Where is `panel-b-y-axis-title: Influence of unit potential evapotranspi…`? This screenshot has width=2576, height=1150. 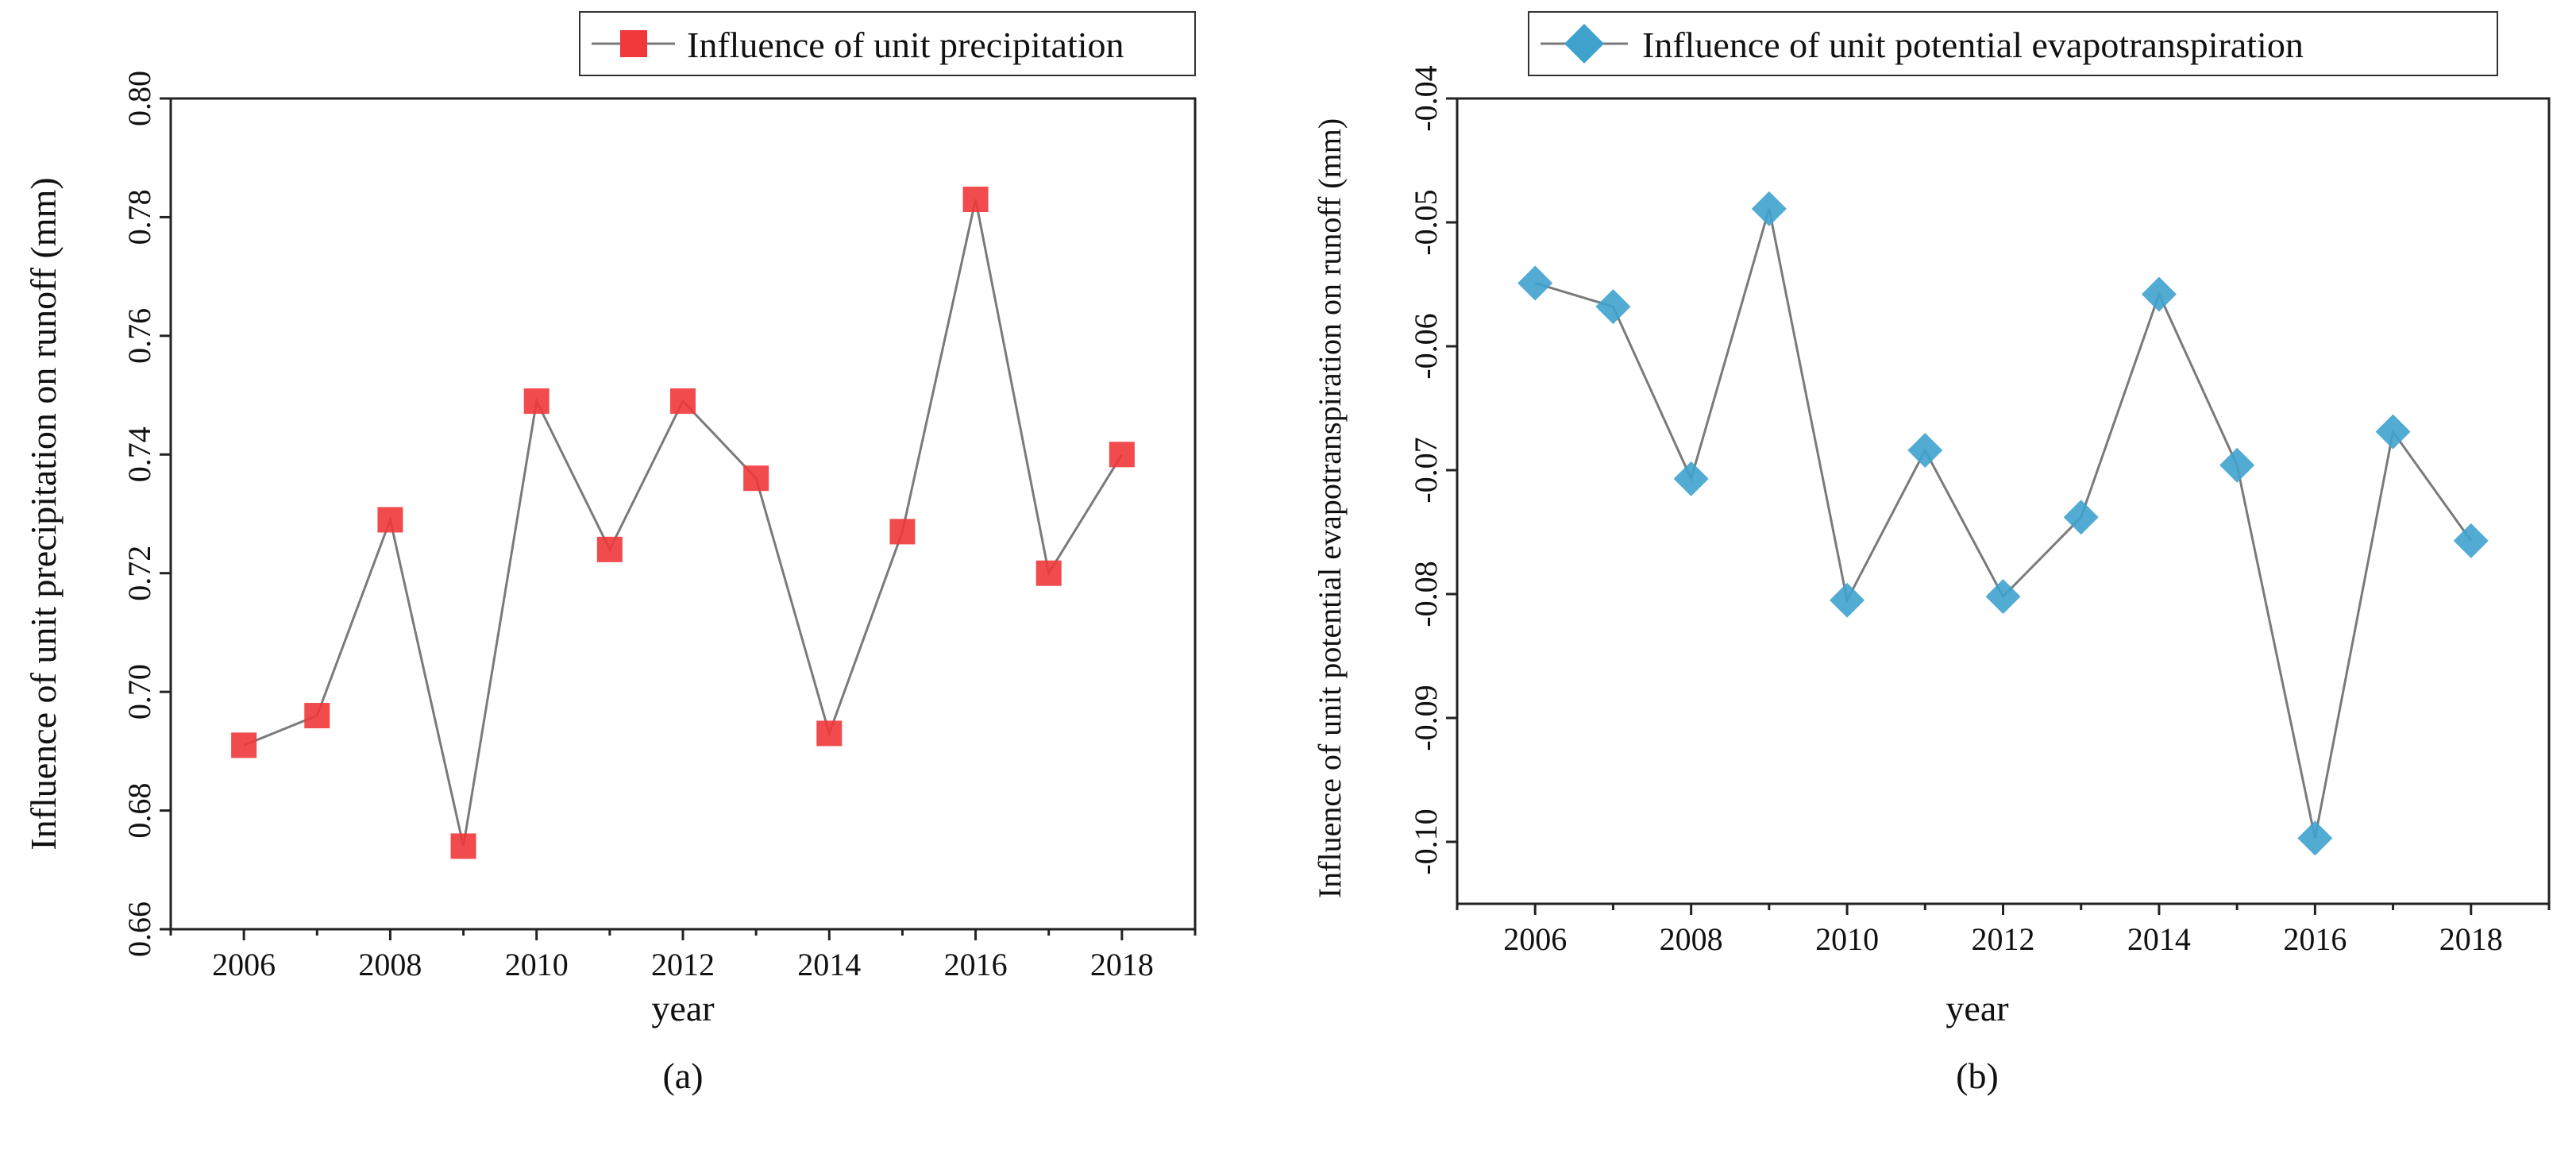 panel-b-y-axis-title: Influence of unit potential evapotranspi… is located at coordinates (1330, 508).